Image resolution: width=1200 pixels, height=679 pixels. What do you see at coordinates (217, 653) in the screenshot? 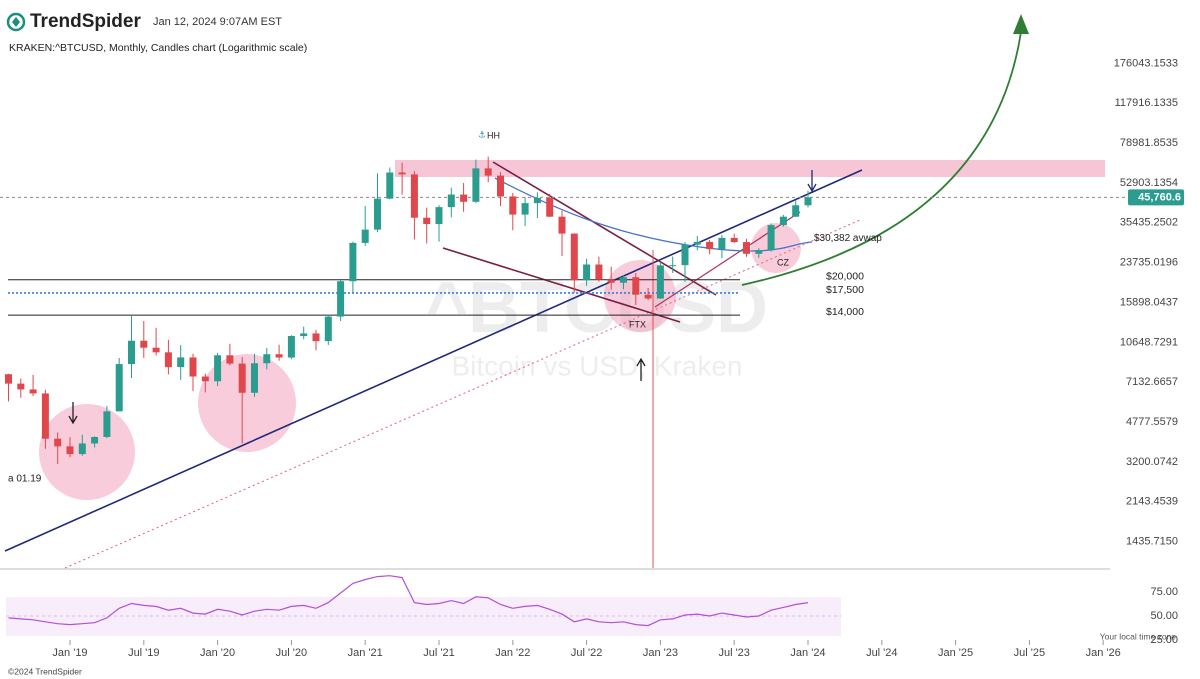
I see `x-tick-label: Jan '20` at bounding box center [217, 653].